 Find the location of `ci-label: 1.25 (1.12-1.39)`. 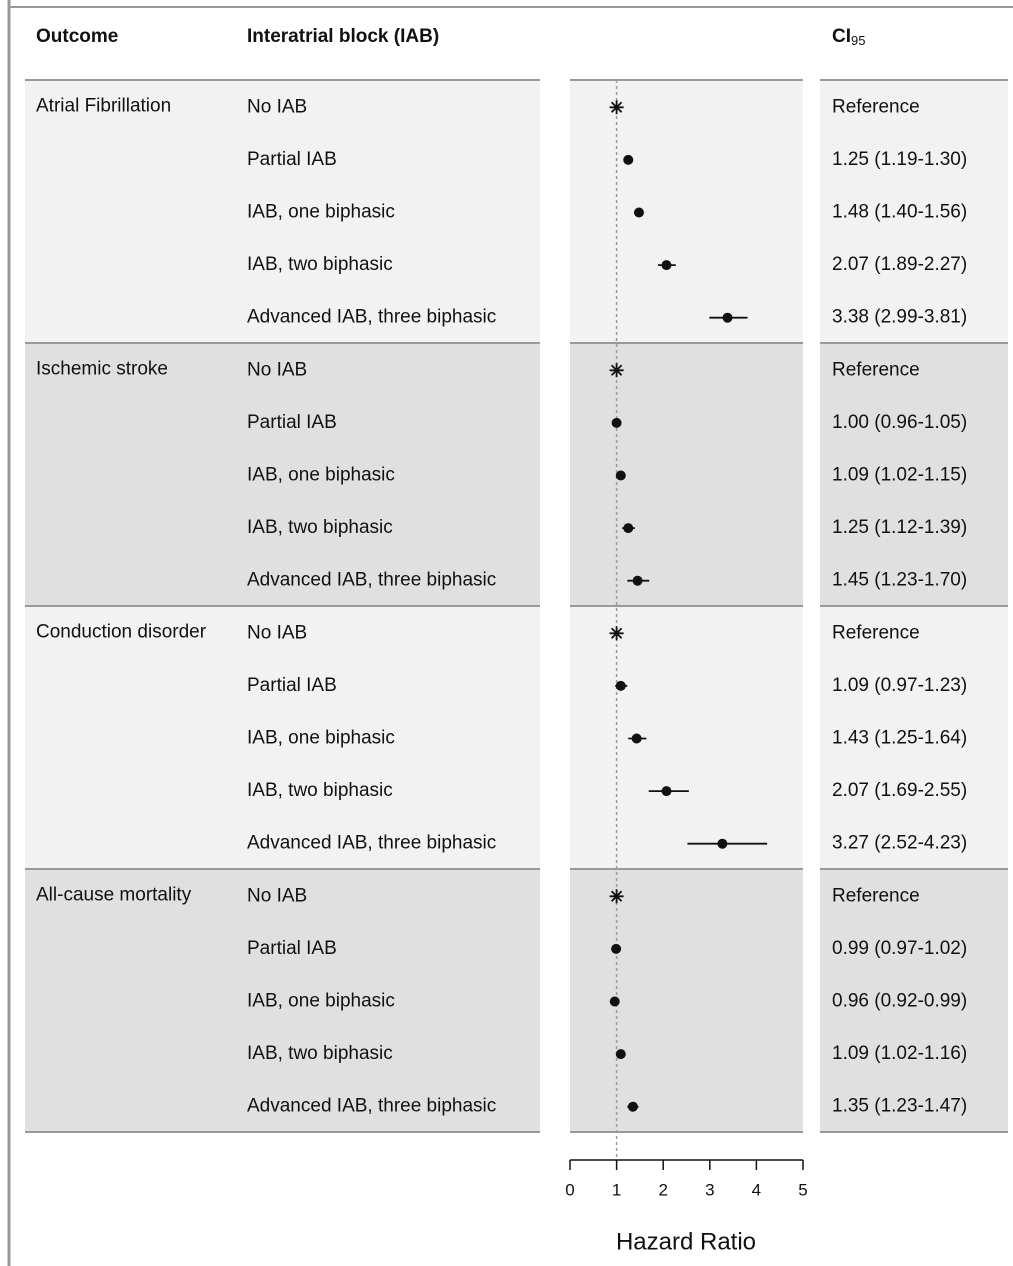

ci-label: 1.25 (1.12-1.39) is located at coordinates (899, 527).